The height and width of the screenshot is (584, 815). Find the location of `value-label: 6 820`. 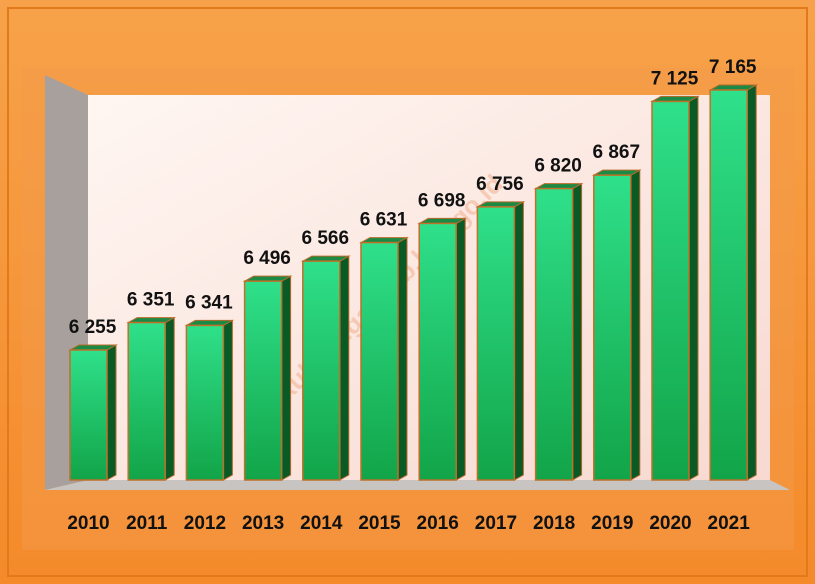

value-label: 6 820 is located at coordinates (558, 166).